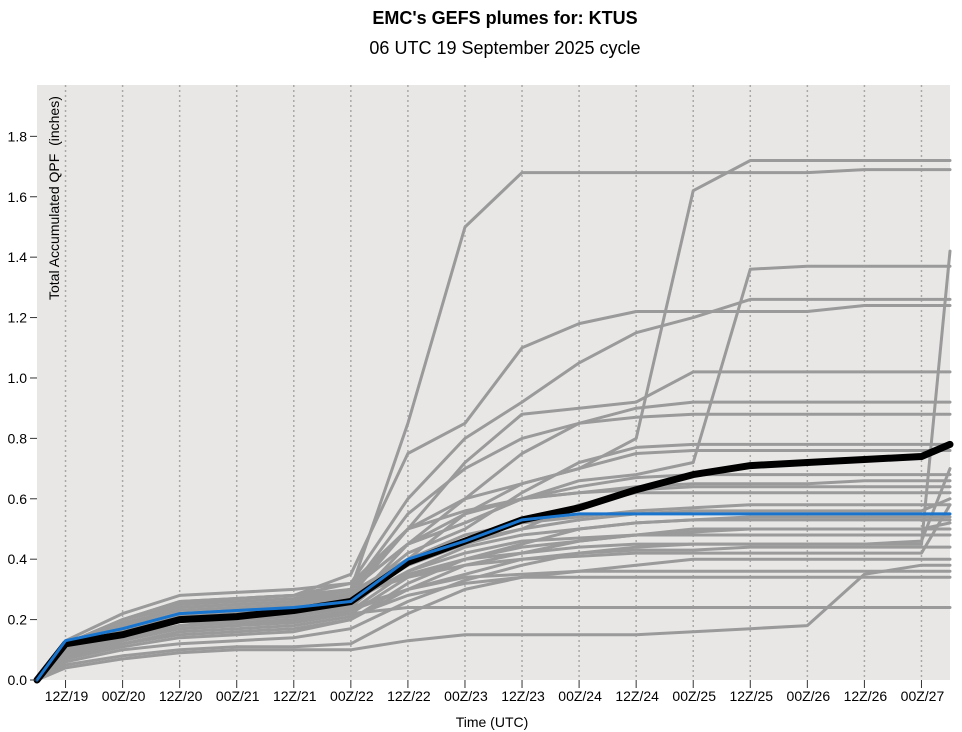 This screenshot has height=732, width=962. I want to click on x-tick-label: 12Z/22, so click(409, 696).